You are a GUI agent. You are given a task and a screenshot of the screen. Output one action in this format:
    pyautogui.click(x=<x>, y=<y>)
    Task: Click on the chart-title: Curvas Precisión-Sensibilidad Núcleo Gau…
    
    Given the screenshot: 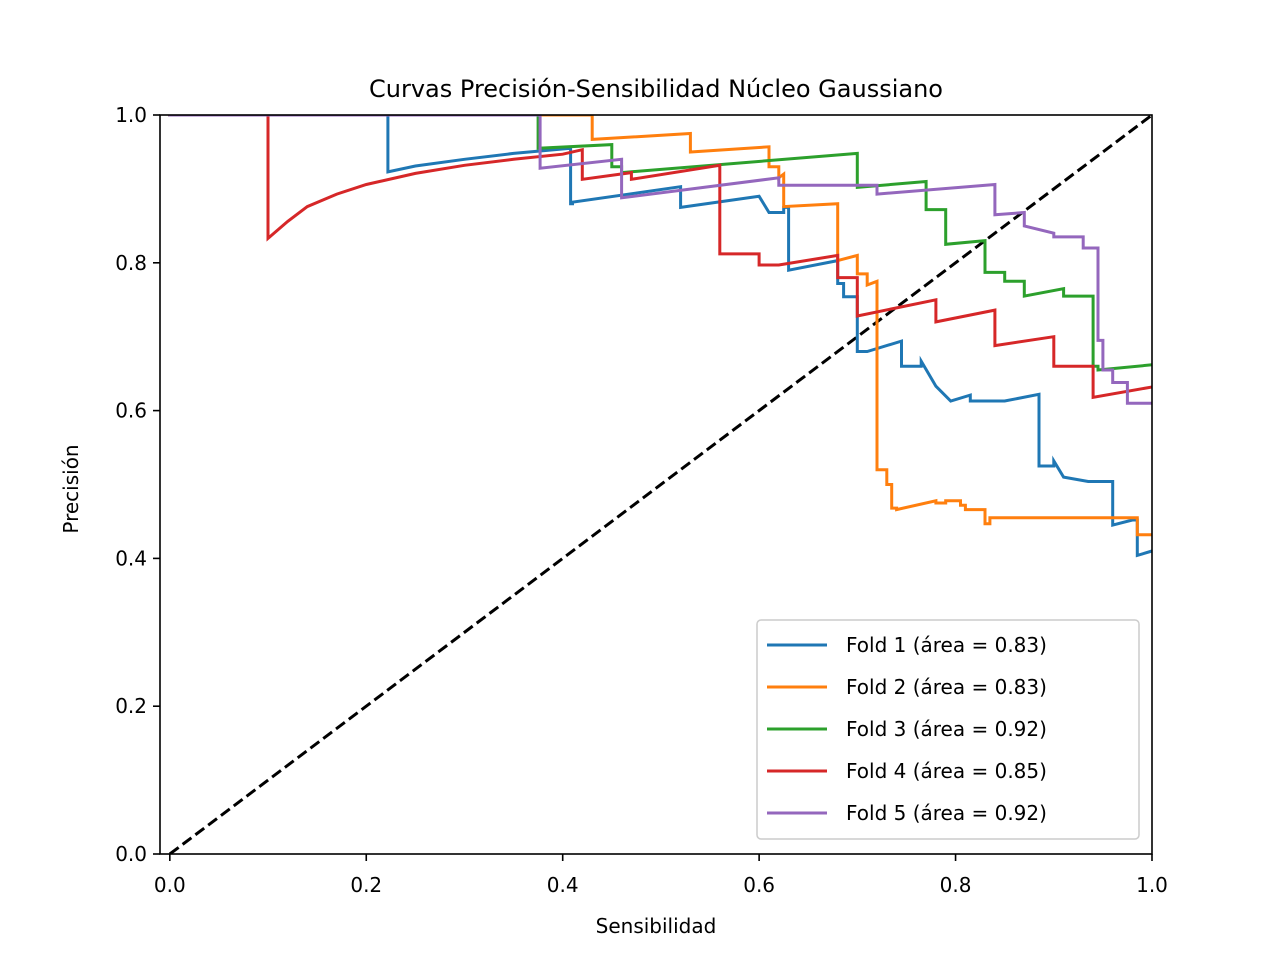 What is the action you would take?
    pyautogui.click(x=656, y=89)
    